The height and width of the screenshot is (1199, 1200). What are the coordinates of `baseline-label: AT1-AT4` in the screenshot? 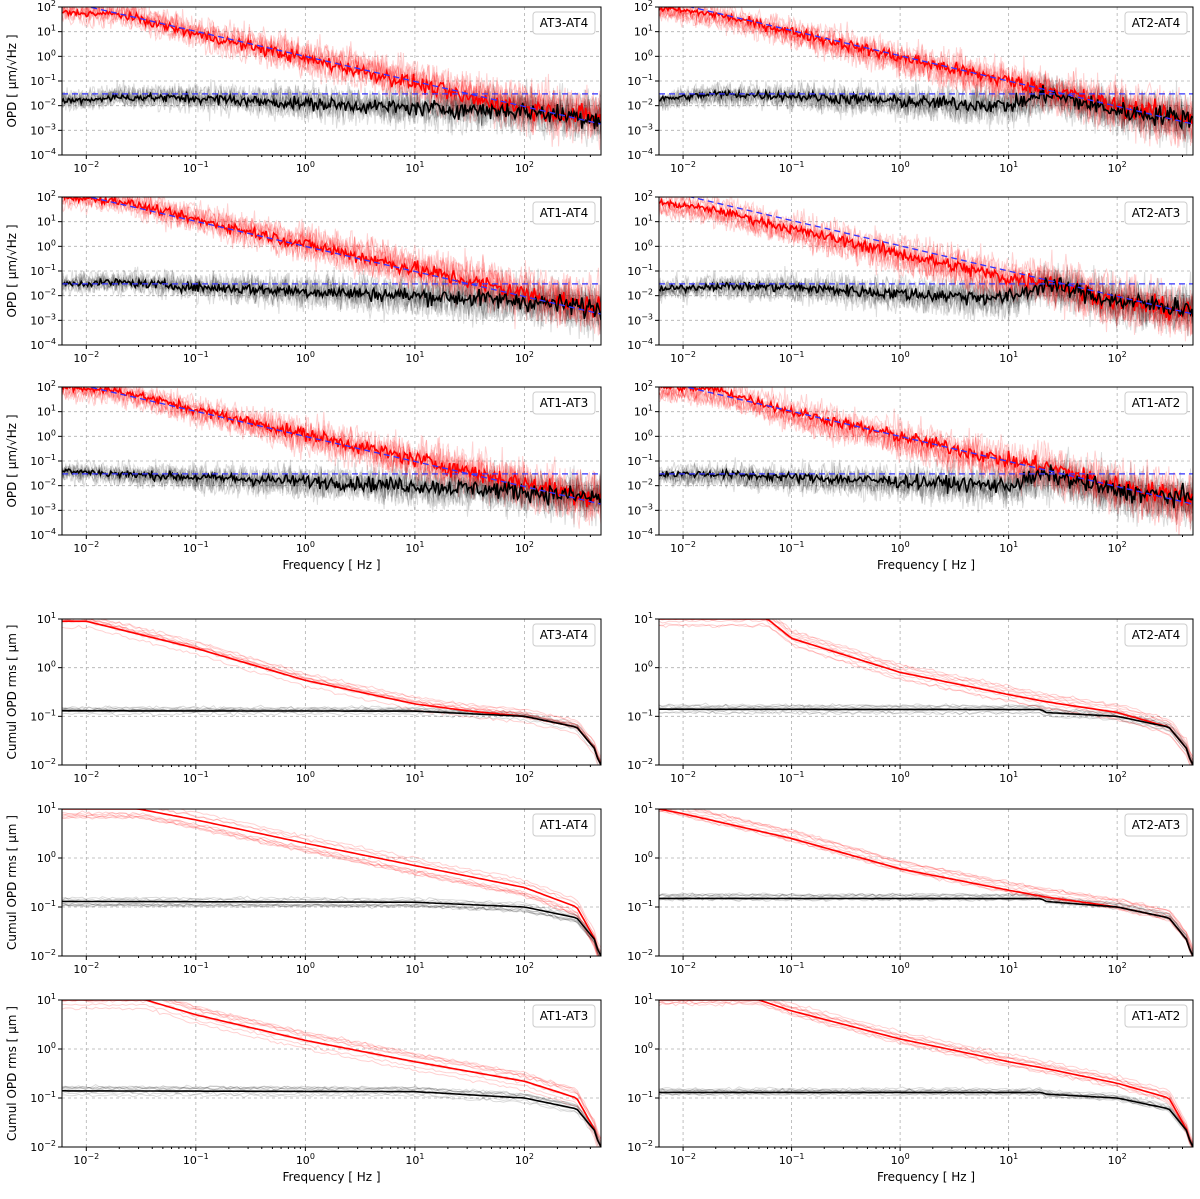 It's located at (564, 213).